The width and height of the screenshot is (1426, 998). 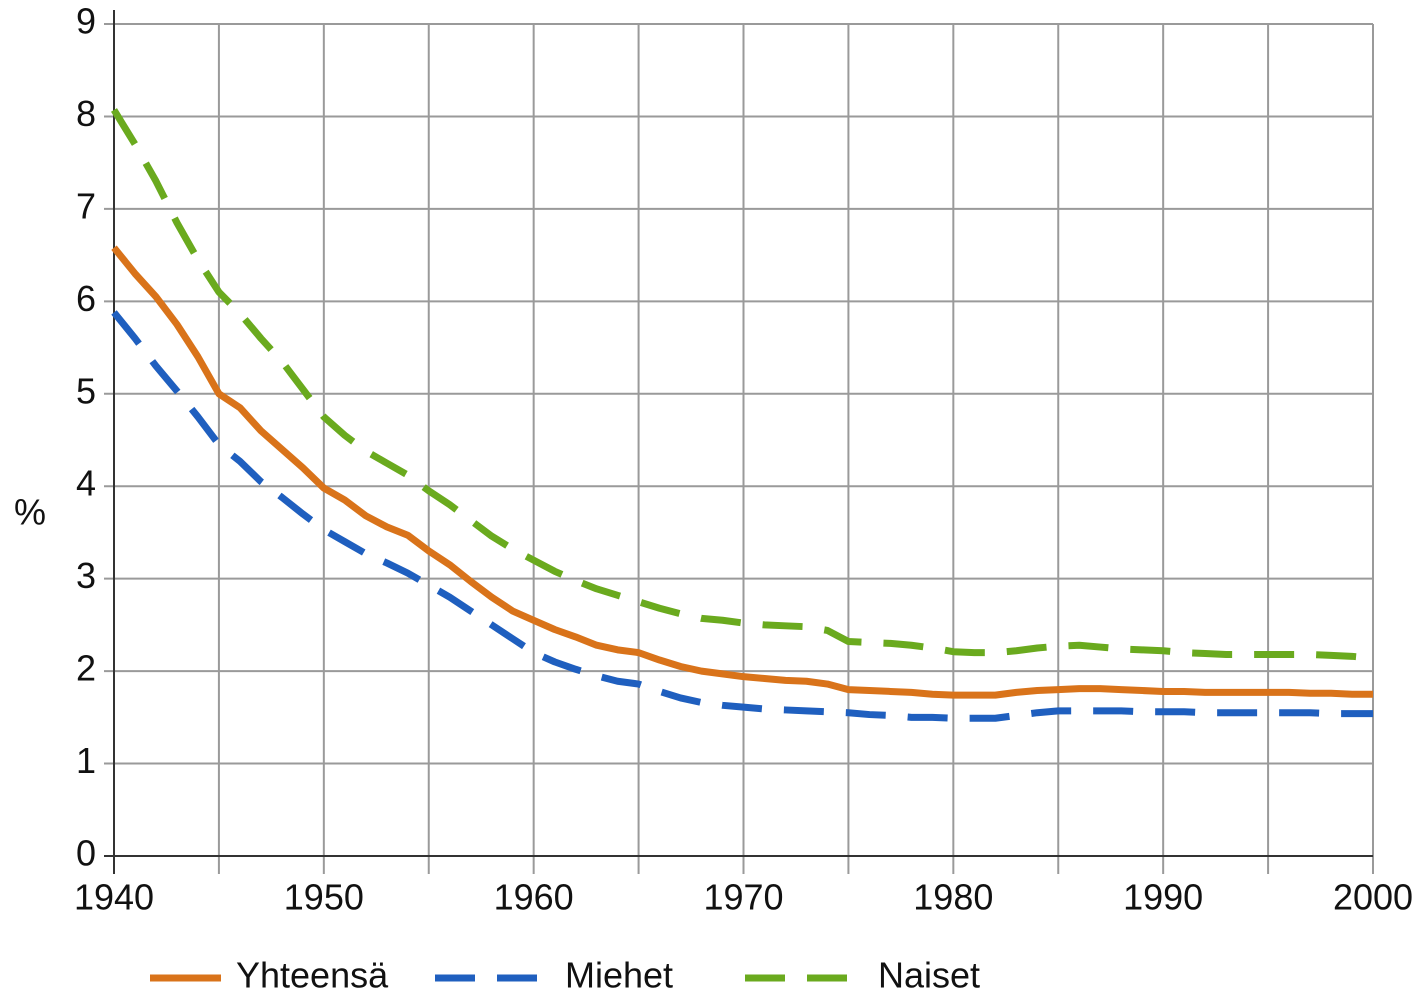 What do you see at coordinates (86, 853) in the screenshot?
I see `y-tick-label: 0` at bounding box center [86, 853].